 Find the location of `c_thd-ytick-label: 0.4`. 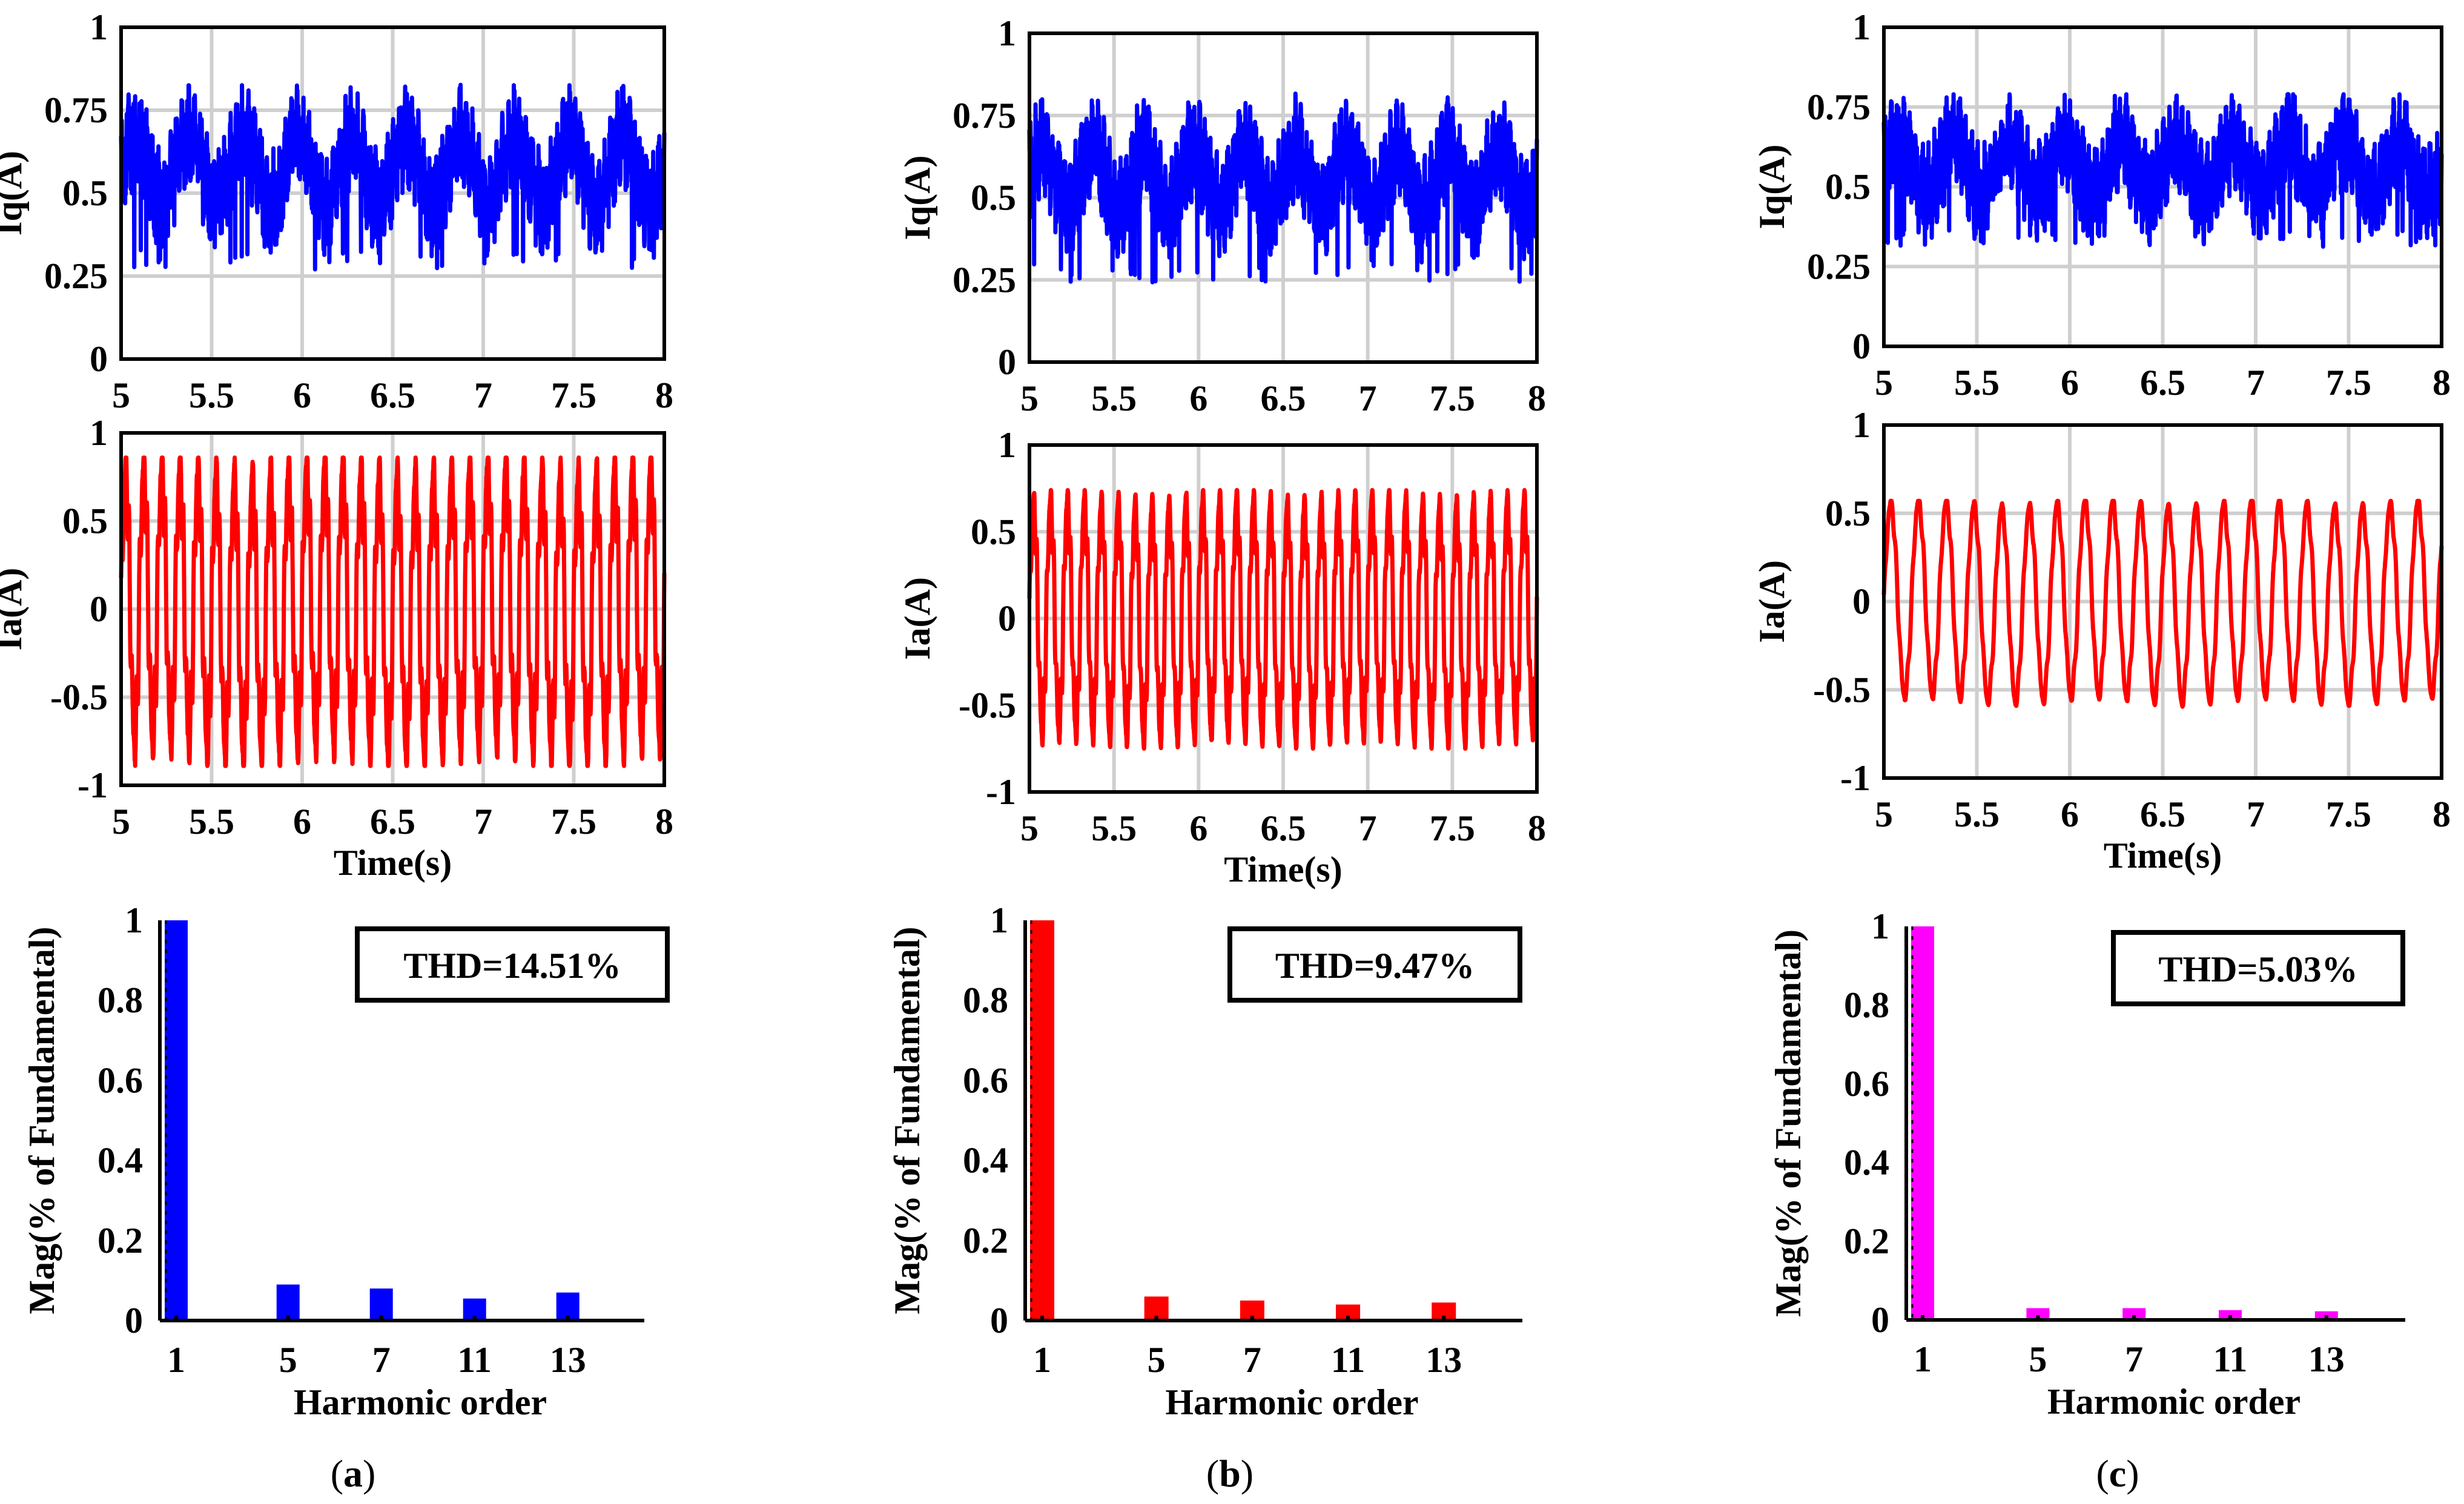

c_thd-ytick-label: 0.4 is located at coordinates (1866, 1162).